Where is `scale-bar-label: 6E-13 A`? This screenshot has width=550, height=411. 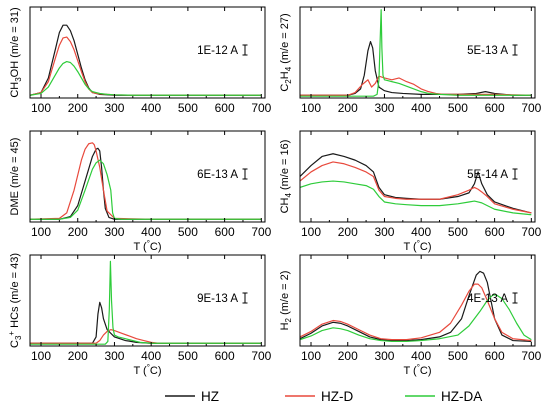
scale-bar-label: 6E-13 A is located at coordinates (217, 175).